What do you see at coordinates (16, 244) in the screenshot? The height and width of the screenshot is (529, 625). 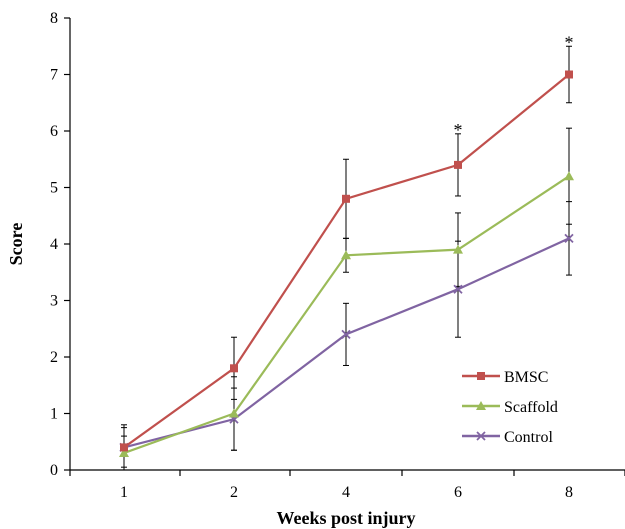 I see `y-axis-title: Score` at bounding box center [16, 244].